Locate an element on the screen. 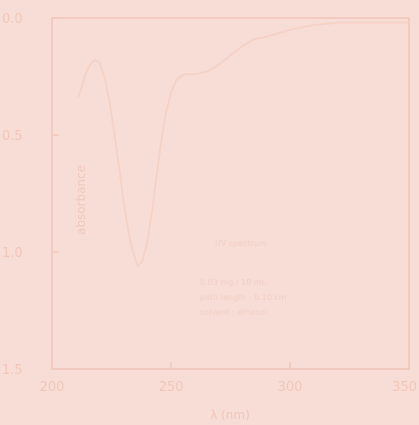 The image size is (419, 425). y-tick-label: 1.5 is located at coordinates (12, 370).